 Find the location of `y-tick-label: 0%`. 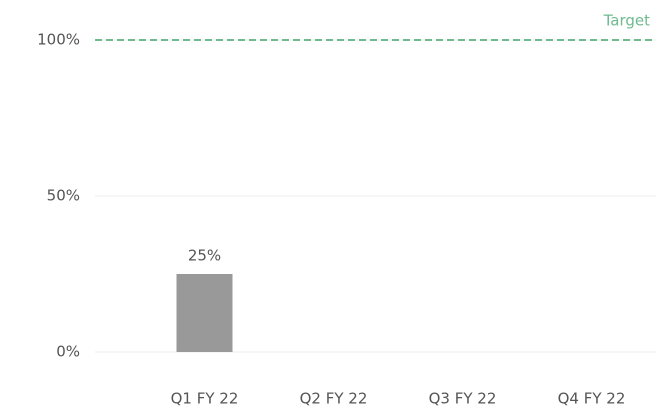

y-tick-label: 0% is located at coordinates (68, 352).